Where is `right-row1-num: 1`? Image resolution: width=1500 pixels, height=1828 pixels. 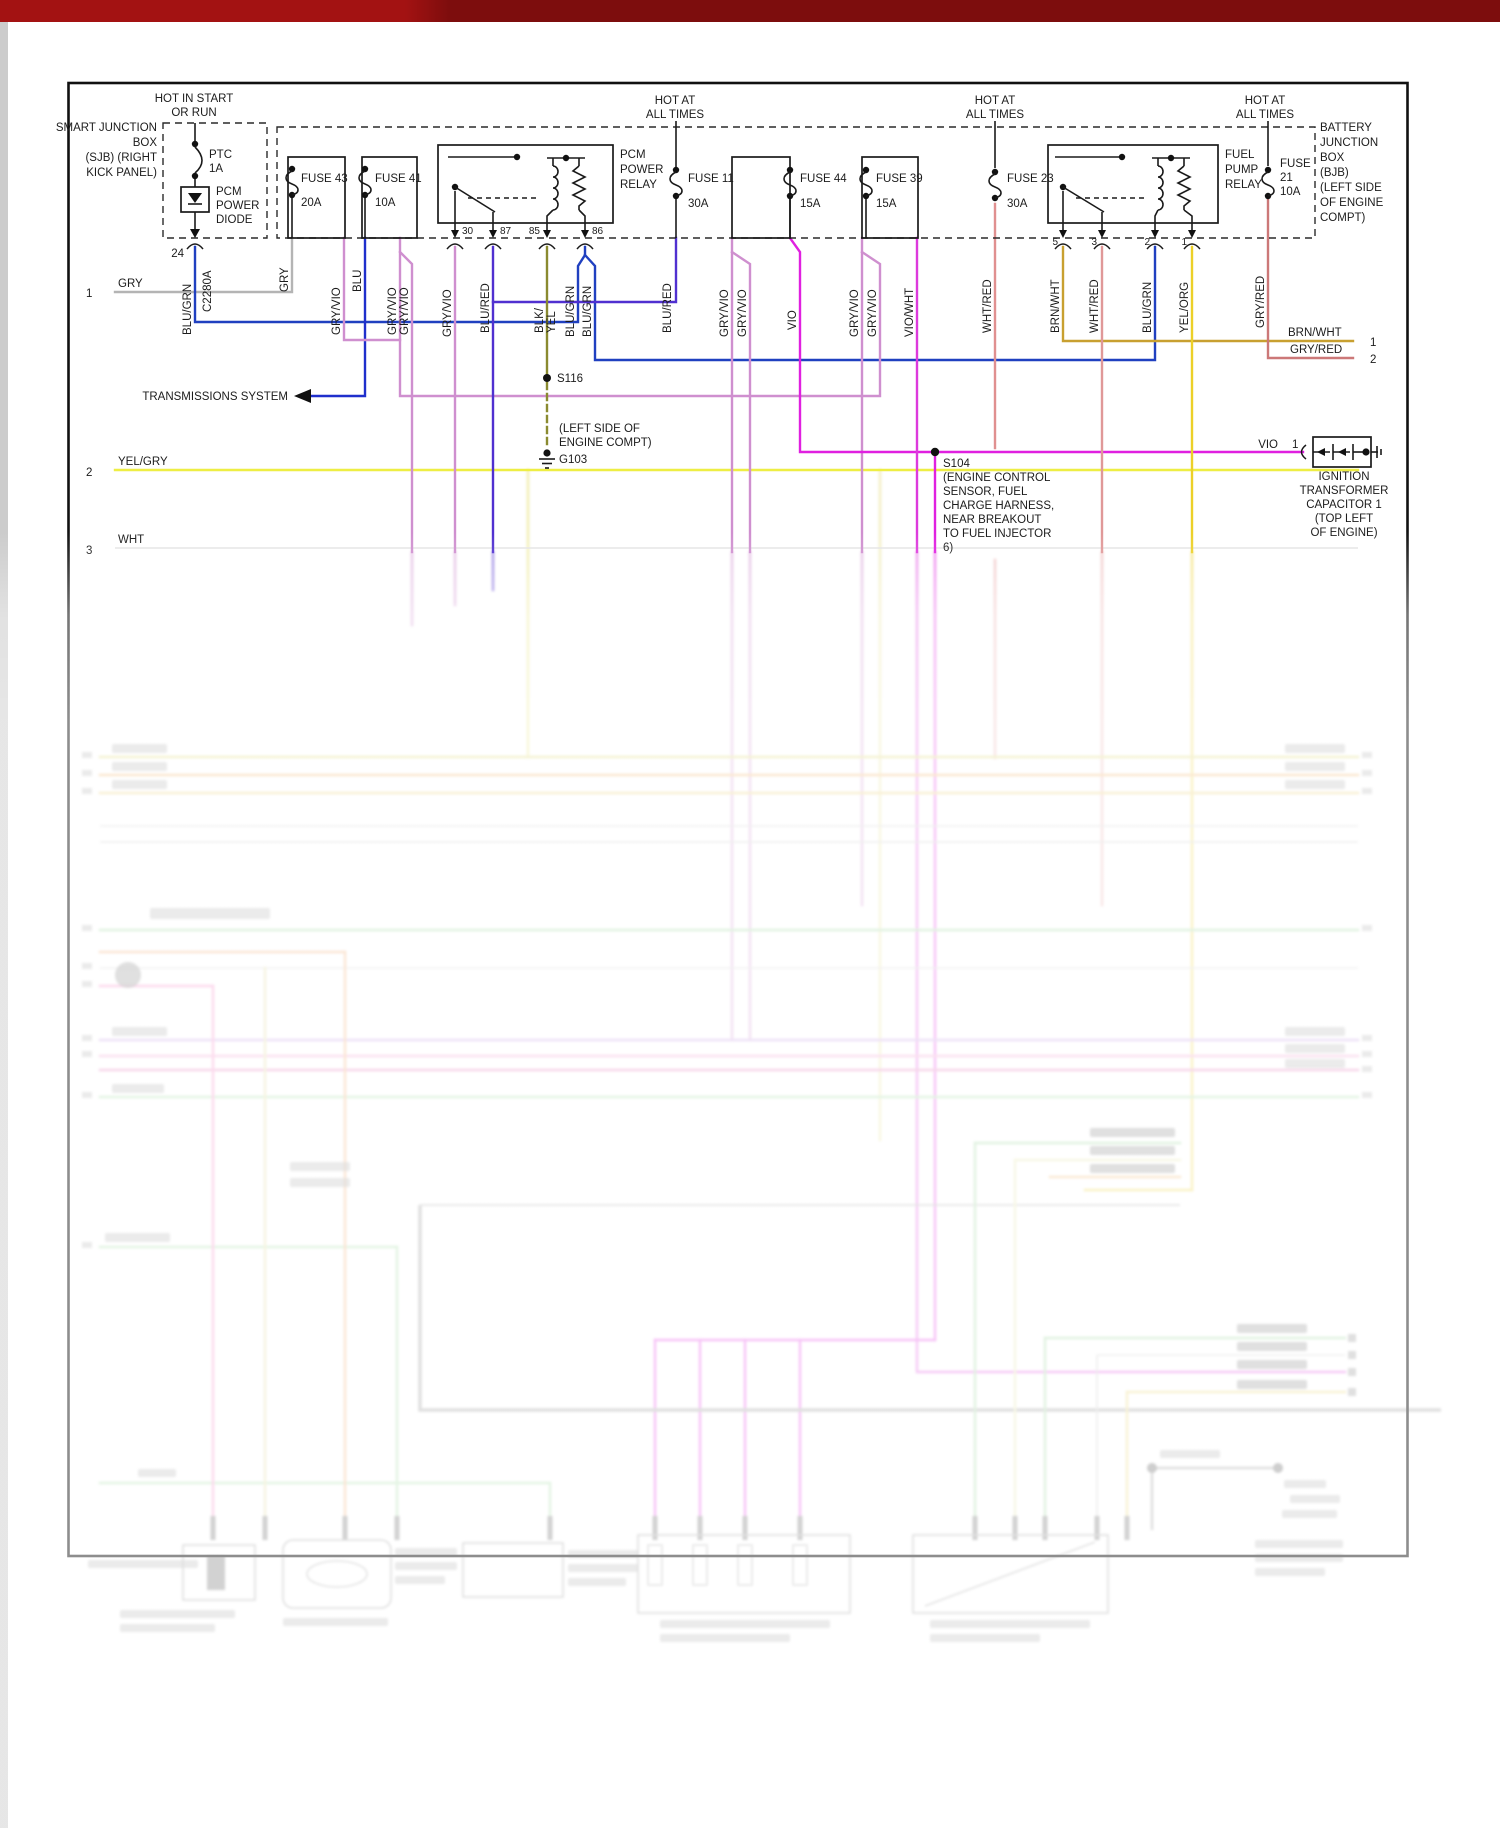
right-row1-num: 1 is located at coordinates (1373, 343).